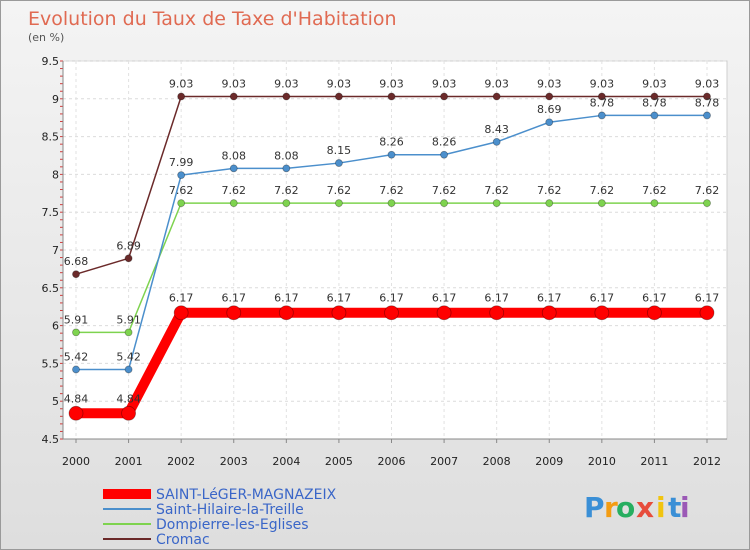 The width and height of the screenshot is (750, 550). Describe the element at coordinates (181, 461) in the screenshot. I see `x-tick-label: 2002` at that location.